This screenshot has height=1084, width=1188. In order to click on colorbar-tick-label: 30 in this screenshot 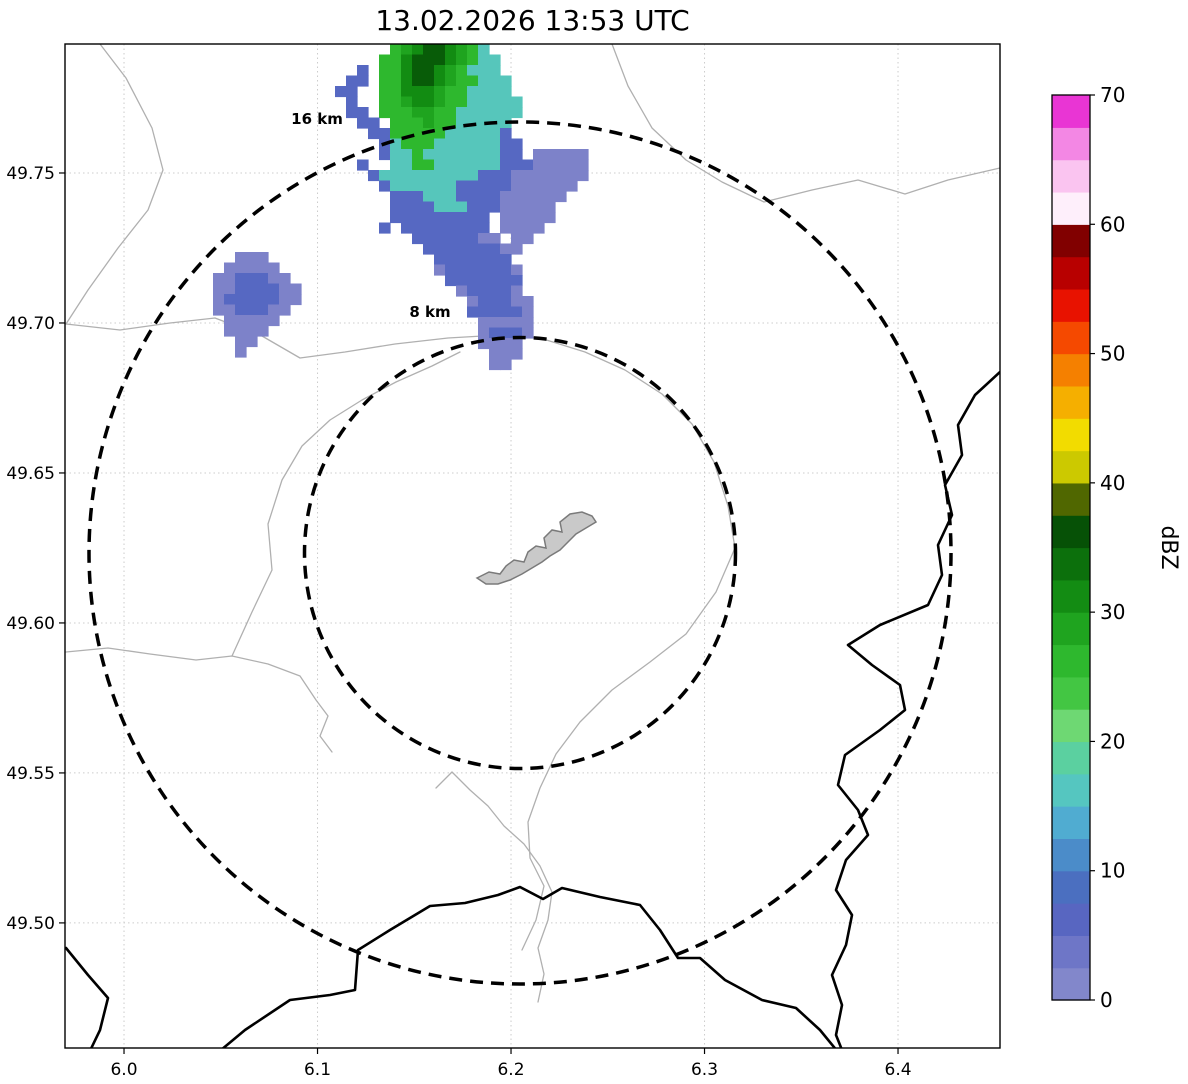, I will do `click(1112, 612)`.